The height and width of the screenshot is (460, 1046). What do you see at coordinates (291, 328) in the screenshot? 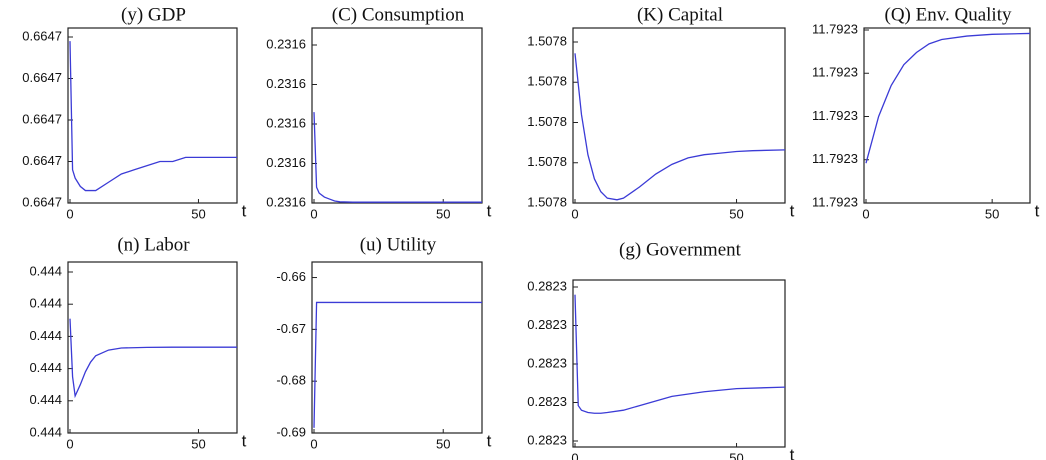
I see `y-tick-label: -0.67` at bounding box center [291, 328].